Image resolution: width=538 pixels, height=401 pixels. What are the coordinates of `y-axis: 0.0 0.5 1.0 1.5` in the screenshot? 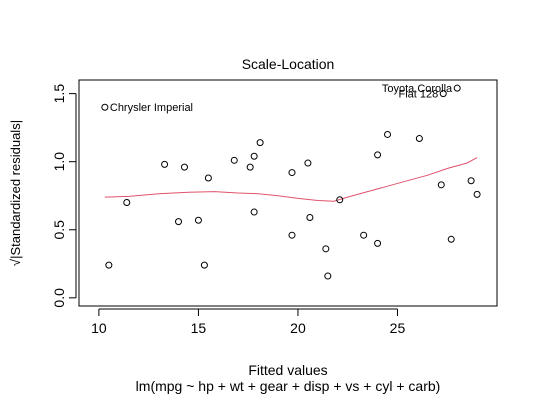 It's located at (64, 196).